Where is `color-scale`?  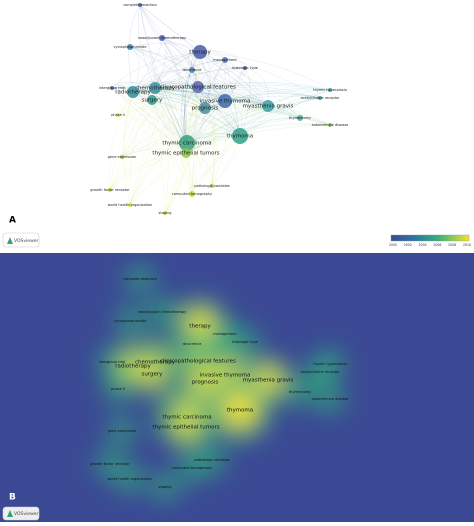 color-scale is located at coordinates (430, 238).